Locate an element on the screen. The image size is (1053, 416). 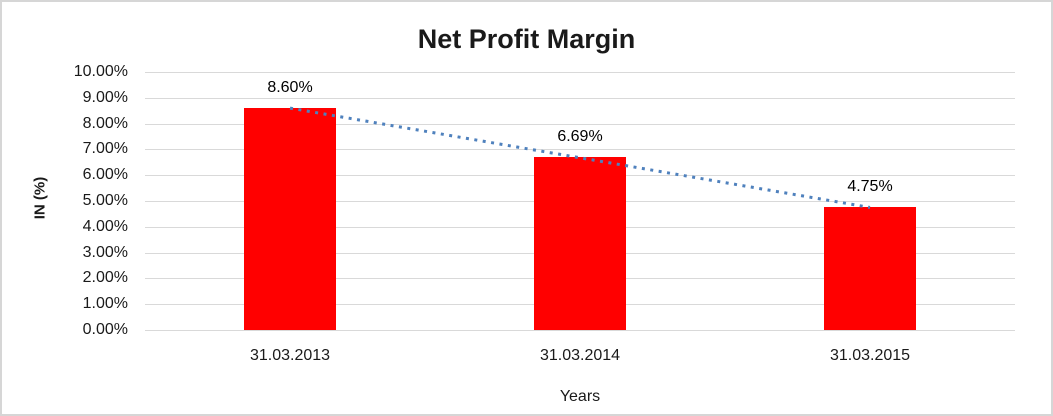
bar-31.03.2013 is located at coordinates (290, 219).